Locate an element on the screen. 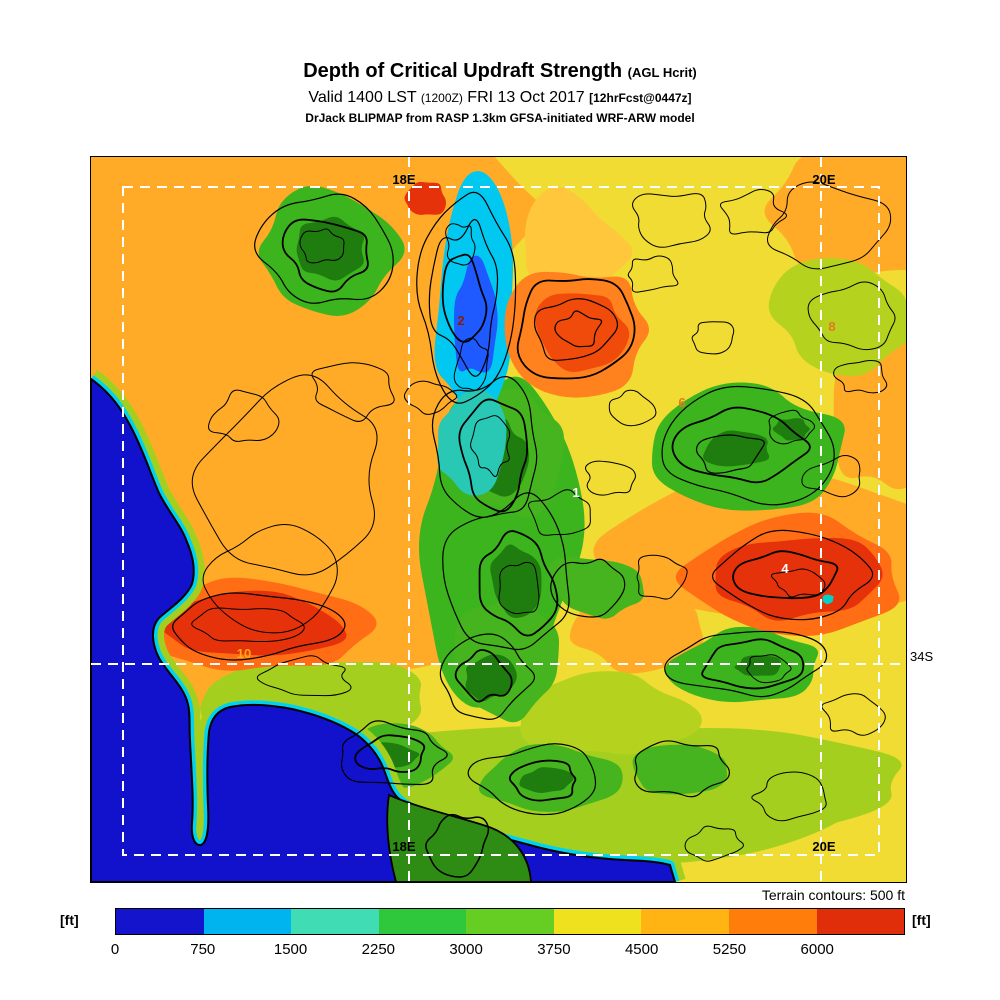 The image size is (1000, 1000). valid-zulu: (1200Z) is located at coordinates (441, 98).